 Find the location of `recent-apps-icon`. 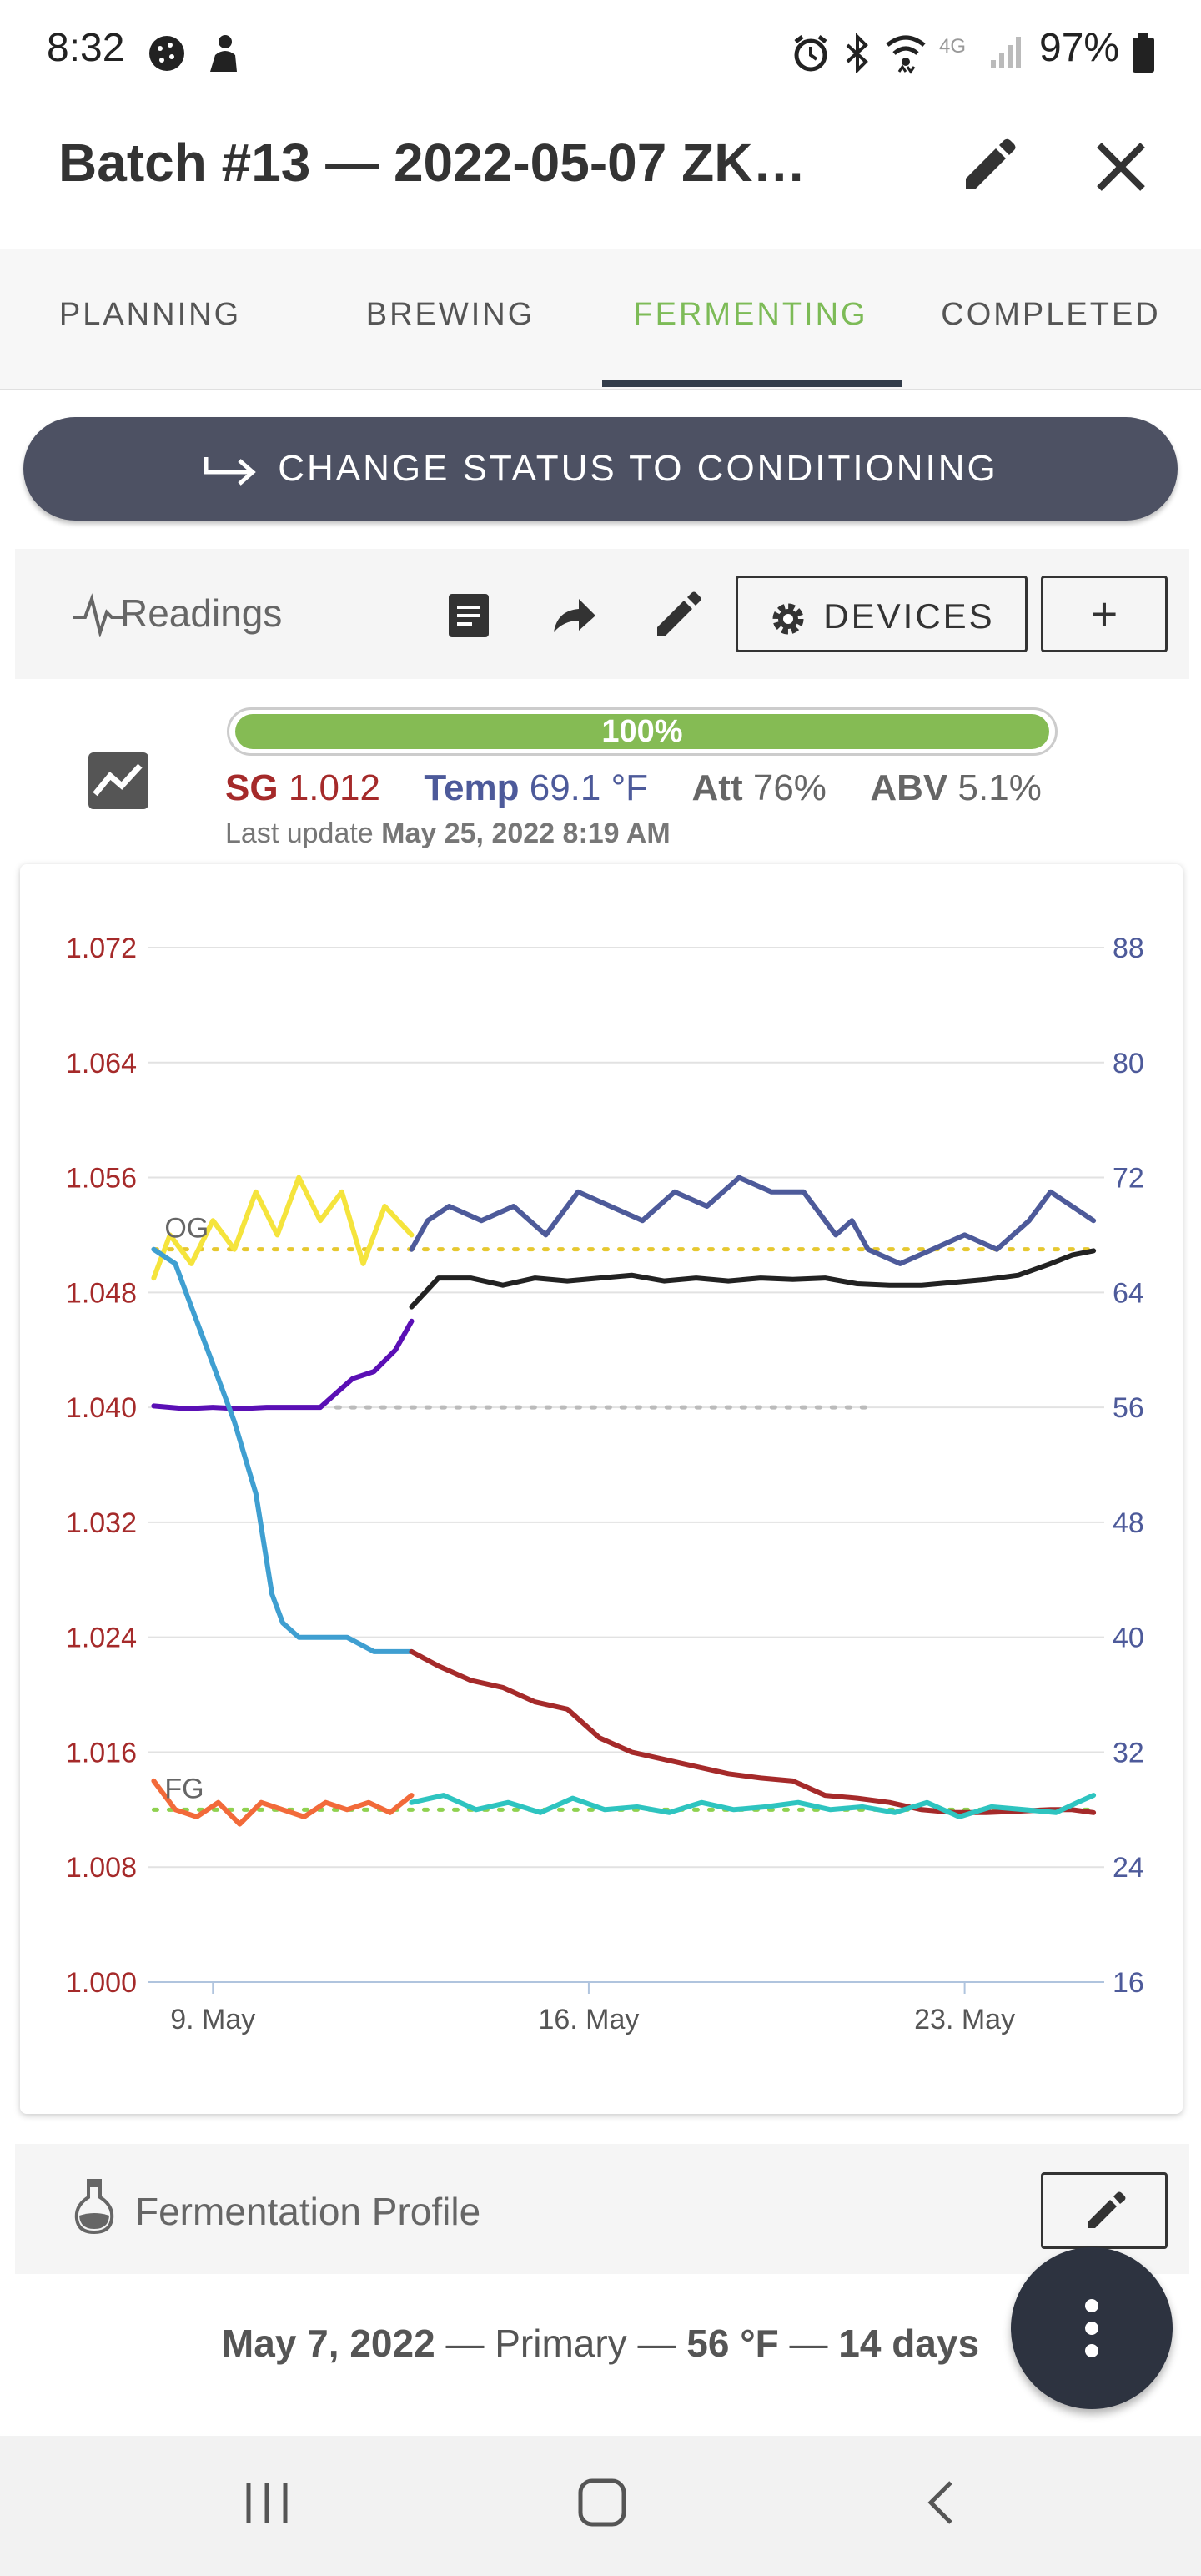

recent-apps-icon is located at coordinates (267, 2503).